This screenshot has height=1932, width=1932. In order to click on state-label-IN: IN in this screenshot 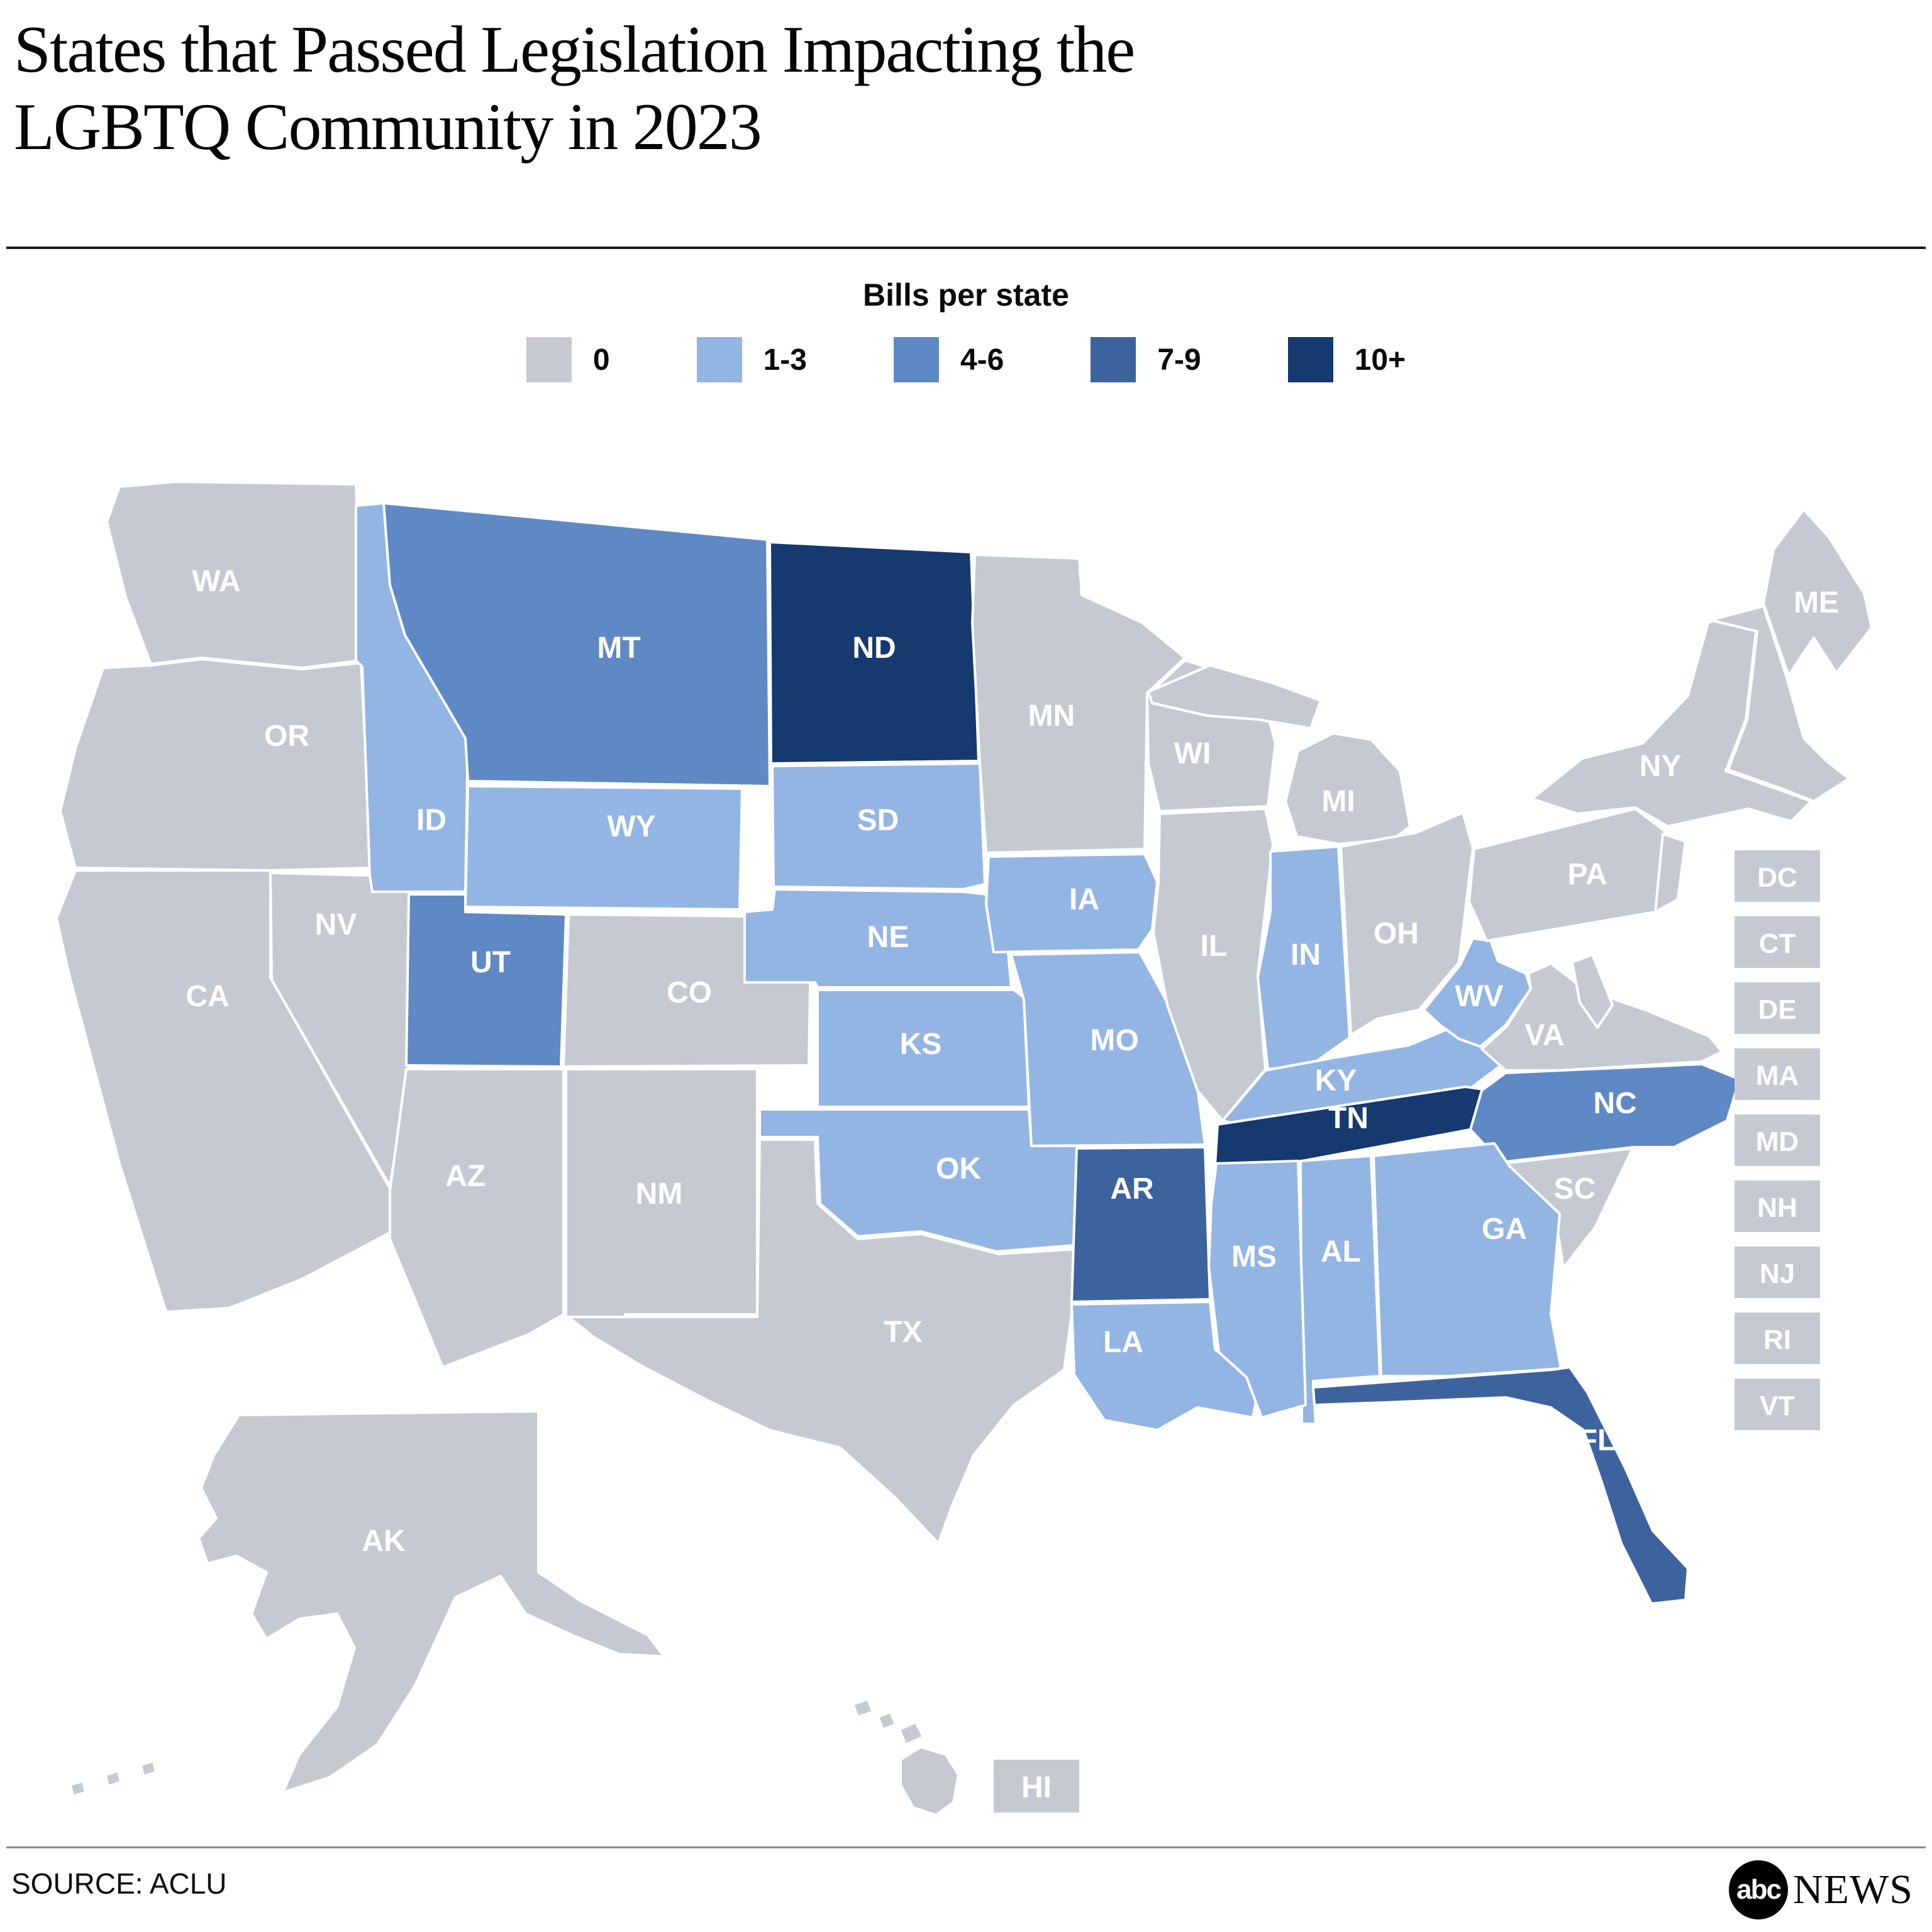, I will do `click(1306, 955)`.